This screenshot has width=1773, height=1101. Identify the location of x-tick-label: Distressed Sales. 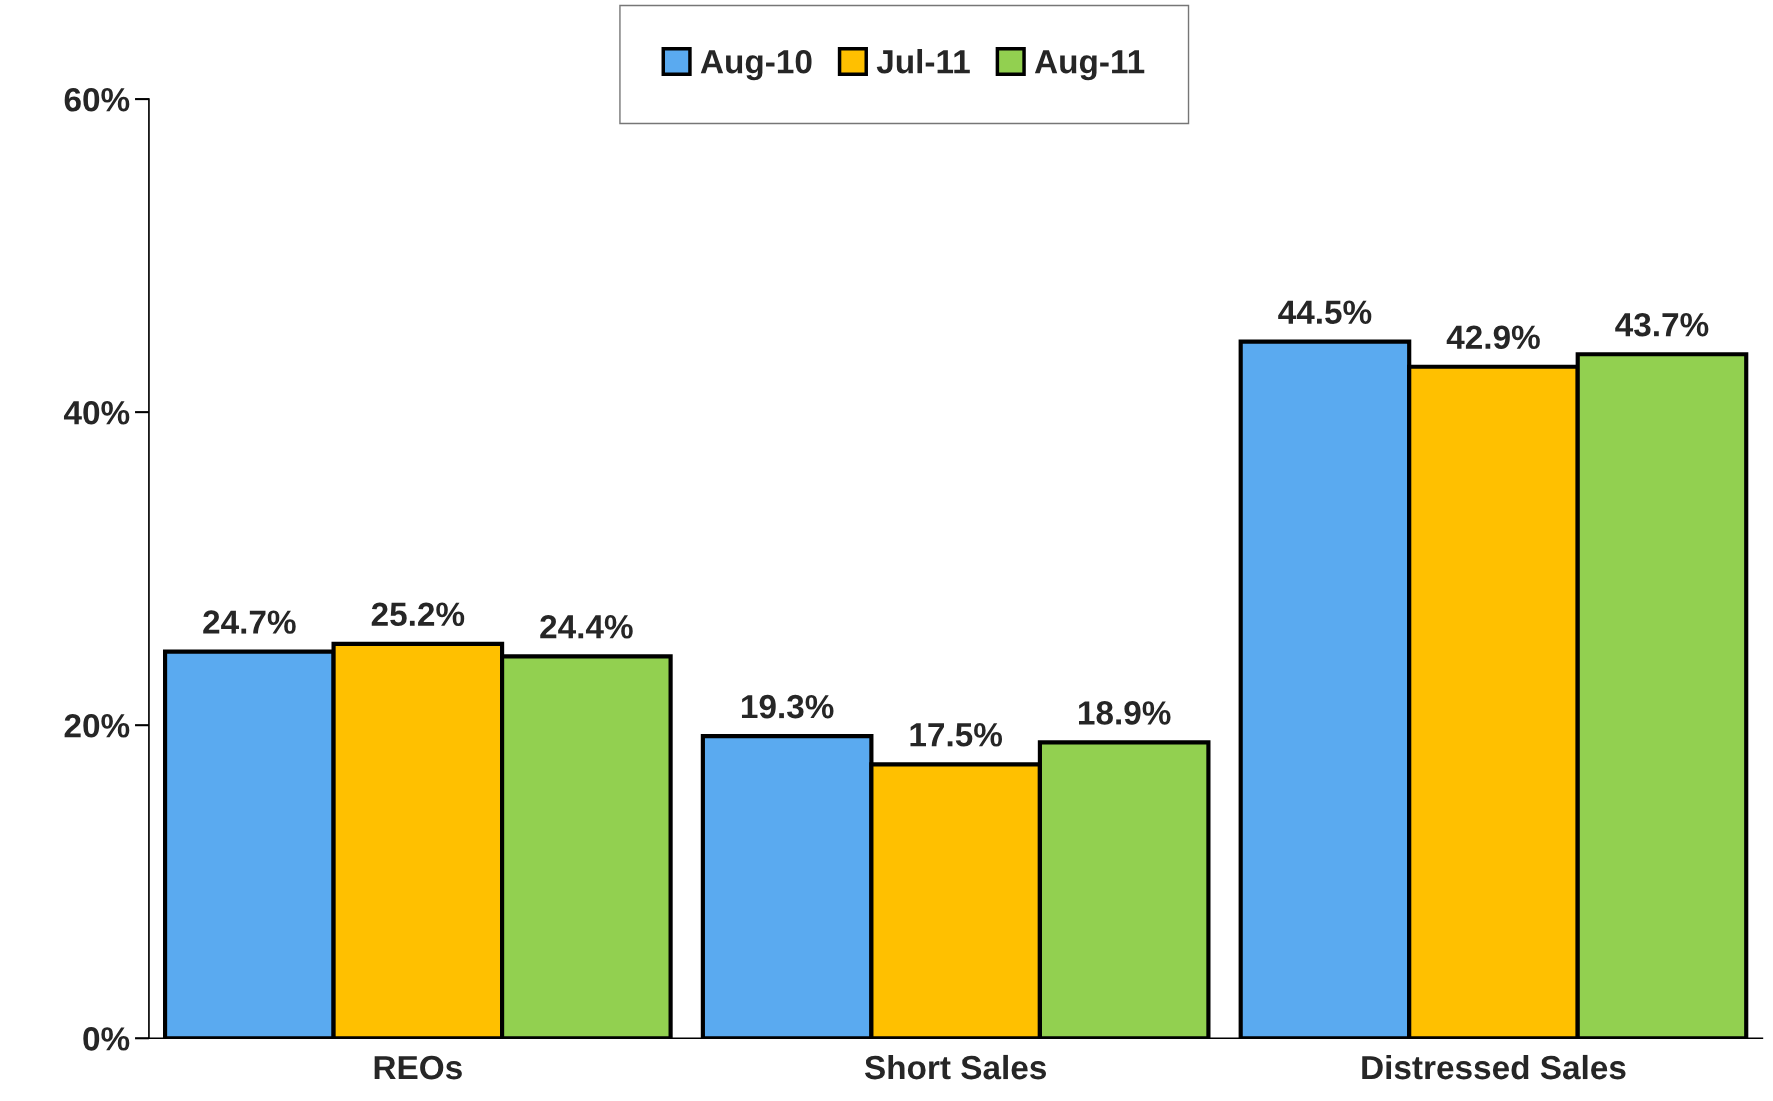
(1494, 1067).